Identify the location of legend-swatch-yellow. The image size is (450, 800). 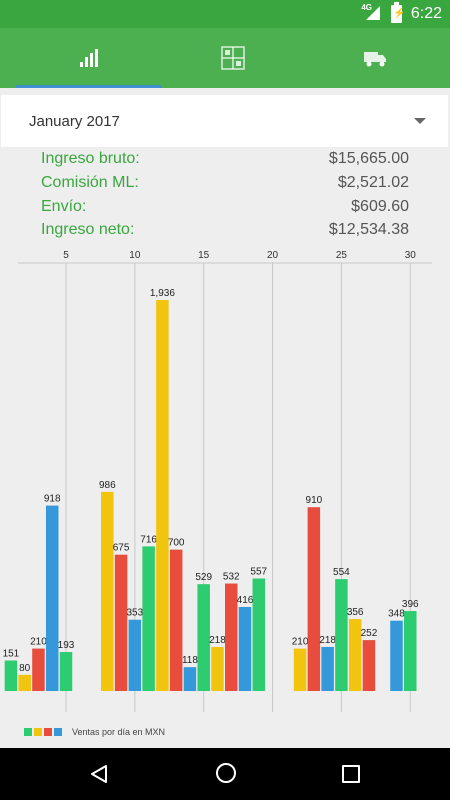
(38, 732).